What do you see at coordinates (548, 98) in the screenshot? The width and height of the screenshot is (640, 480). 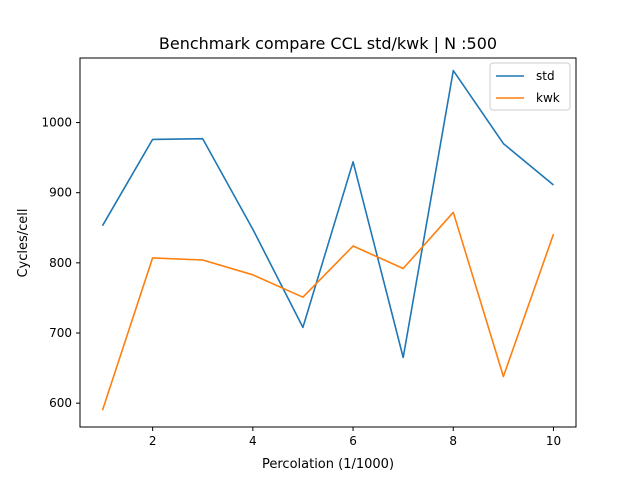 I see `legend-label-kwk: kwk` at bounding box center [548, 98].